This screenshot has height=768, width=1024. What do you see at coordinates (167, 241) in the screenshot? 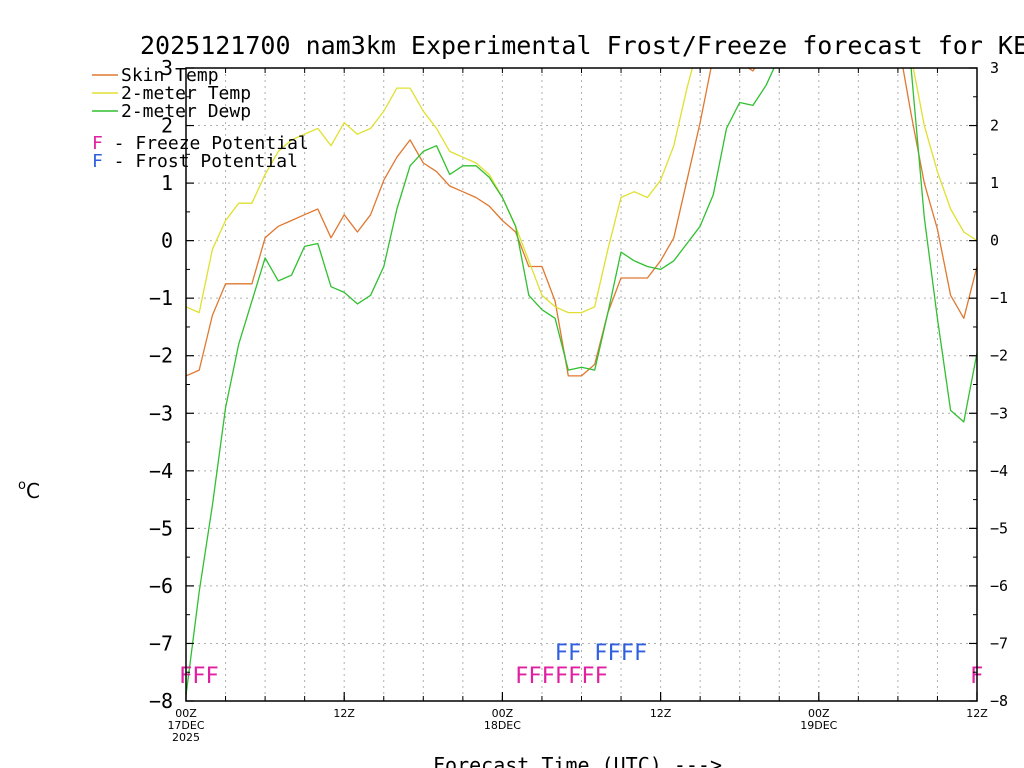
I see `y-tick-label: 0` at bounding box center [167, 241].